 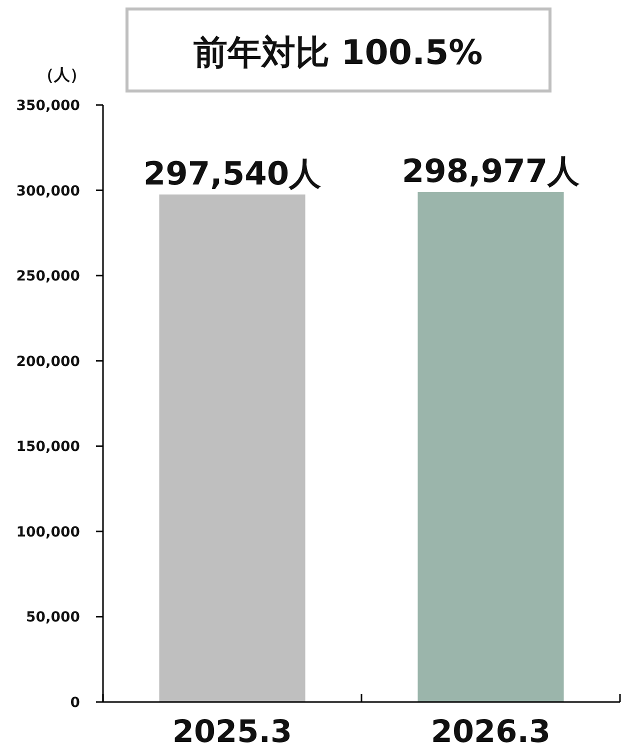 What do you see at coordinates (338, 53) in the screenshot?
I see `chart-title: 前年対比 100.5%` at bounding box center [338, 53].